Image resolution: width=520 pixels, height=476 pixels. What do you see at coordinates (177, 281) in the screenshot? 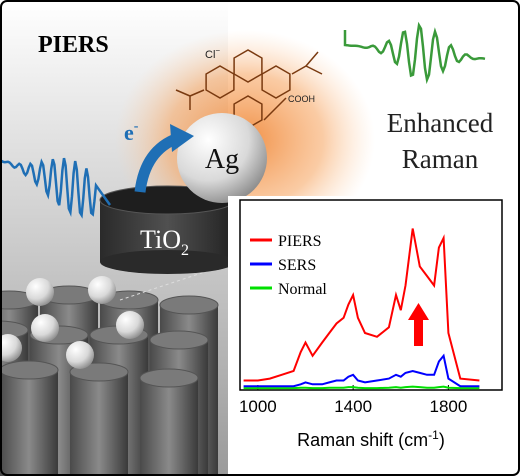
I see `projection-line` at bounding box center [177, 281].